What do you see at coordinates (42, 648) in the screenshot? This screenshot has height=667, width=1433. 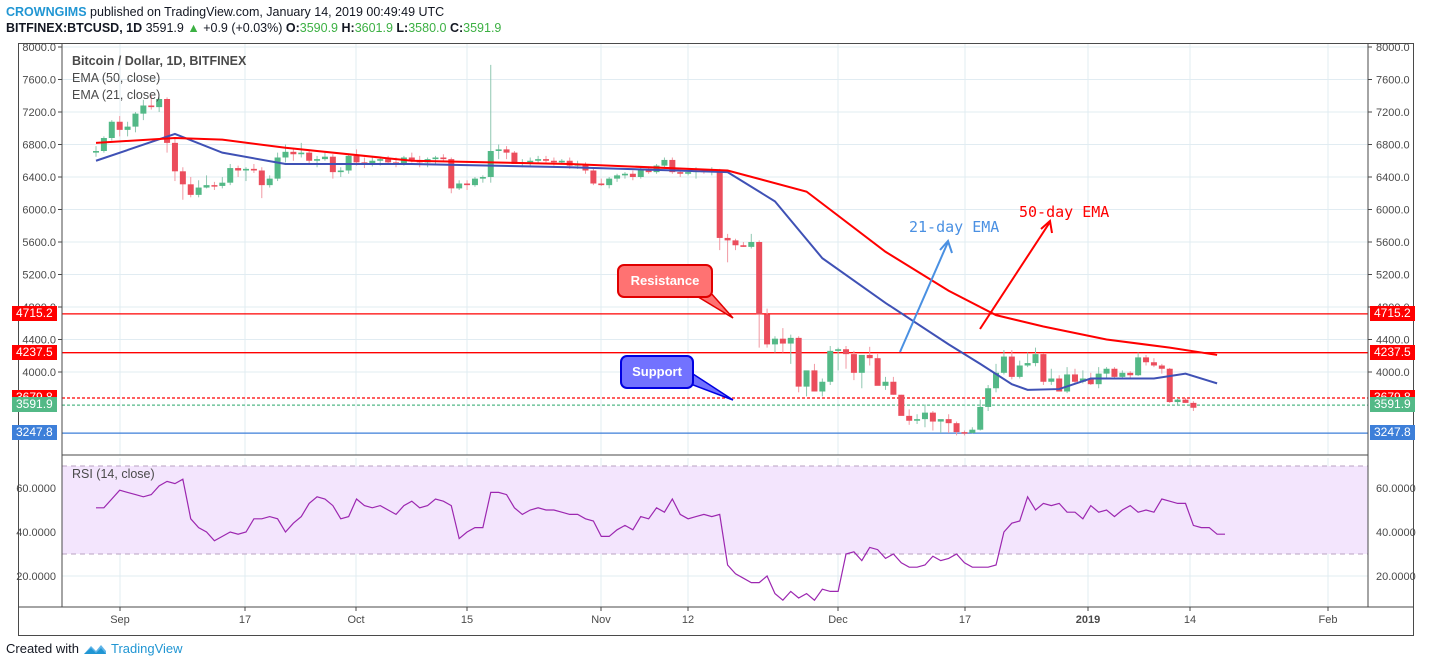 I see `created-with-text: Created with` at bounding box center [42, 648].